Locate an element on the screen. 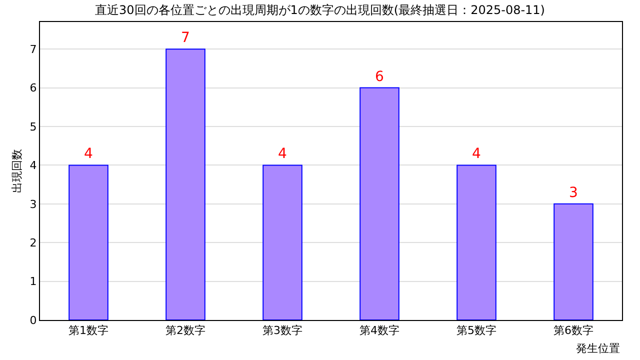 Image resolution: width=640 pixels, height=360 pixels. chart-title: 直近30回の各位置ごとの出現周期が1の数字の出現回数(最終抽選日：2025-08-11) is located at coordinates (320, 9).